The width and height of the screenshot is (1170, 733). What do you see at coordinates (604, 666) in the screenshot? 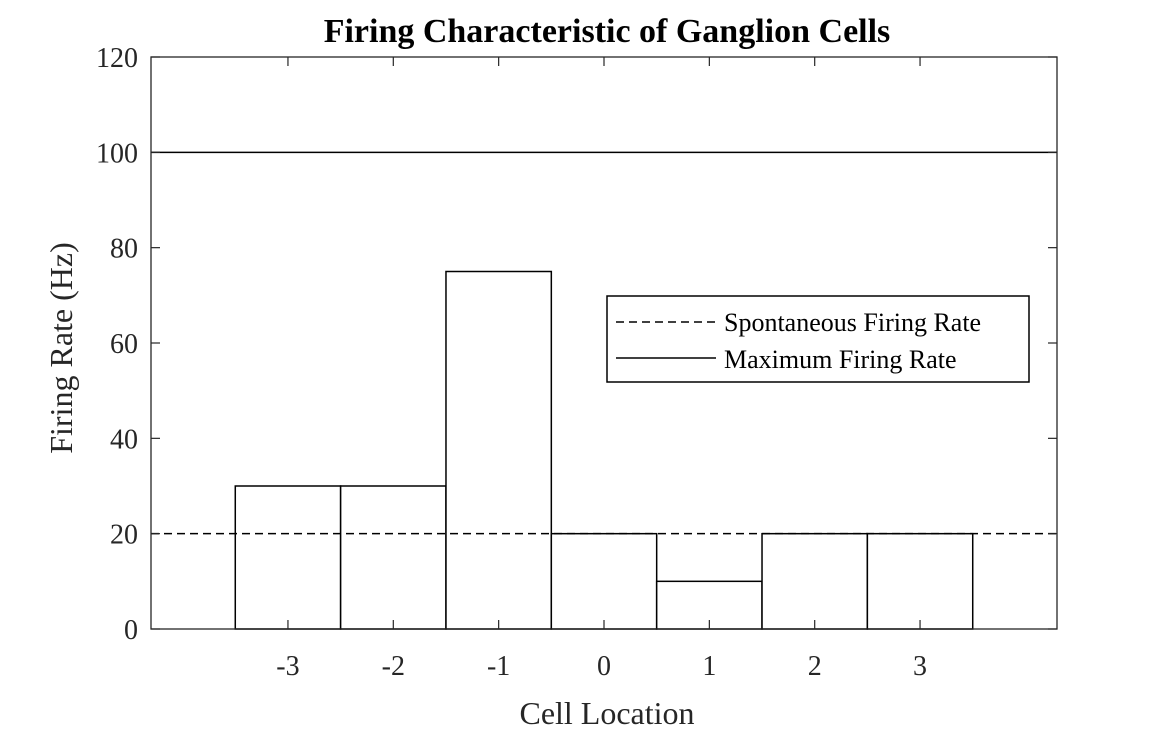
I see `x-tick-label: 0` at bounding box center [604, 666].